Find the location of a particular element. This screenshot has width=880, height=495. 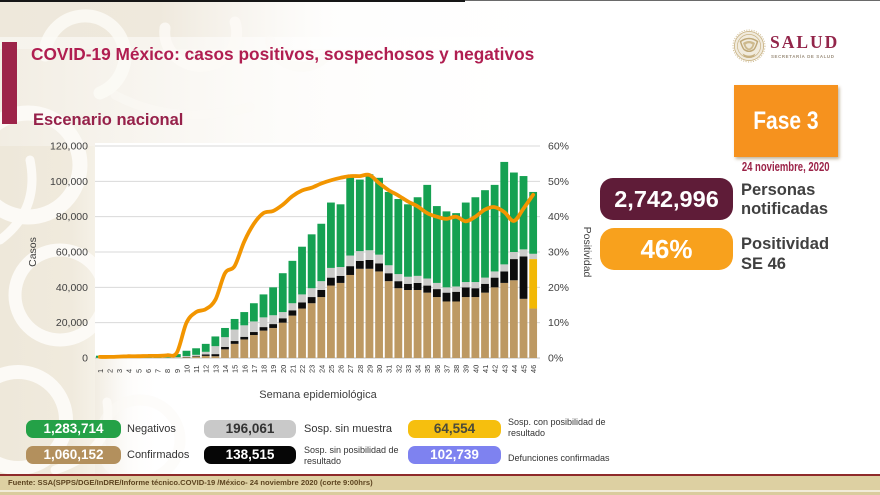

svg-text: 100,000 is located at coordinates (69, 182).